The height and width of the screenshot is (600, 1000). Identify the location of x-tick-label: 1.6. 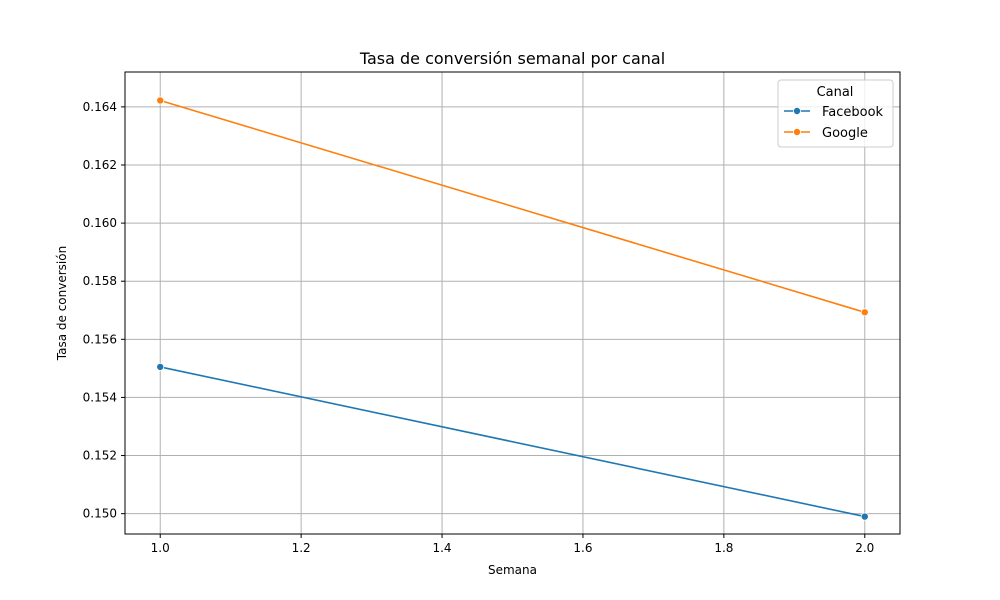
(582, 548).